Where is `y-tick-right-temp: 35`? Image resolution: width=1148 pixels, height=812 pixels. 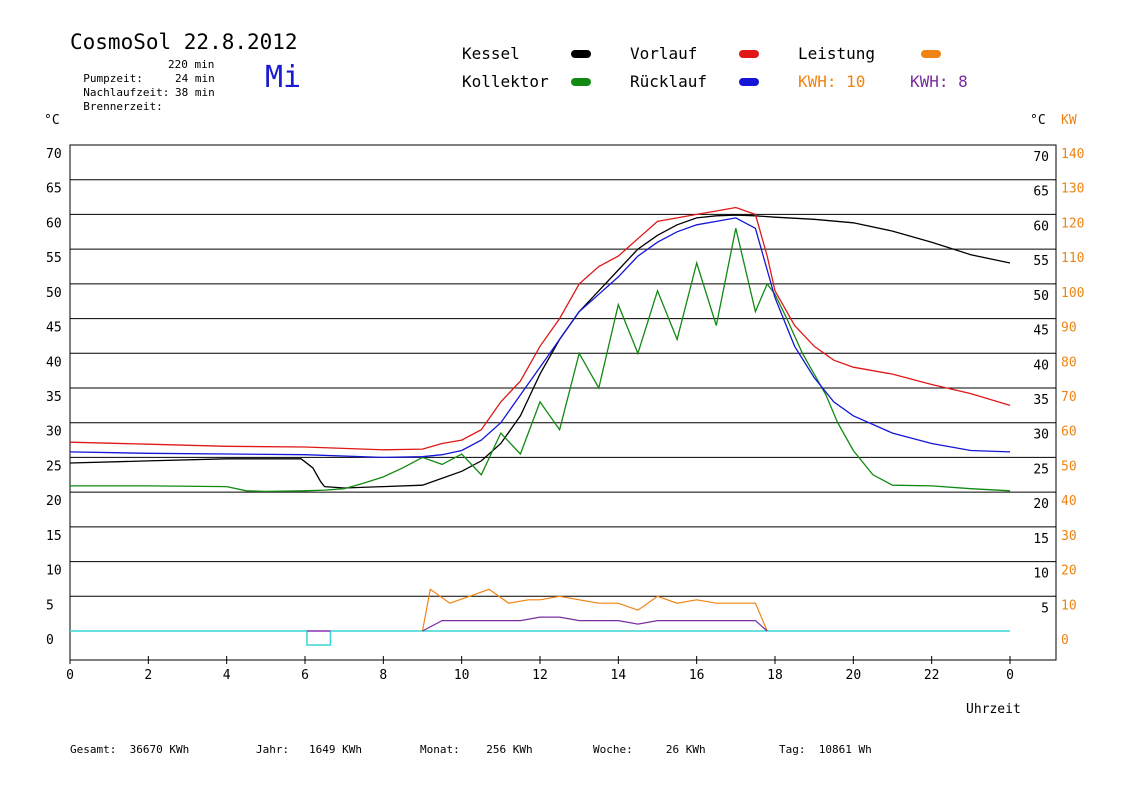
y-tick-right-temp: 35 is located at coordinates (1041, 400).